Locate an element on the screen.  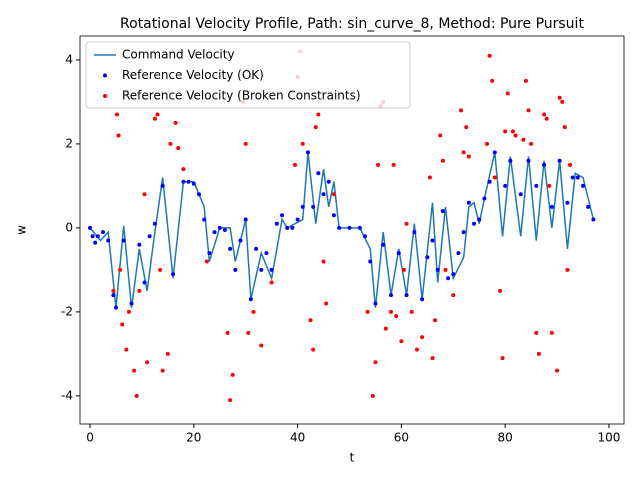
x-tick-label: 60 is located at coordinates (401, 438).